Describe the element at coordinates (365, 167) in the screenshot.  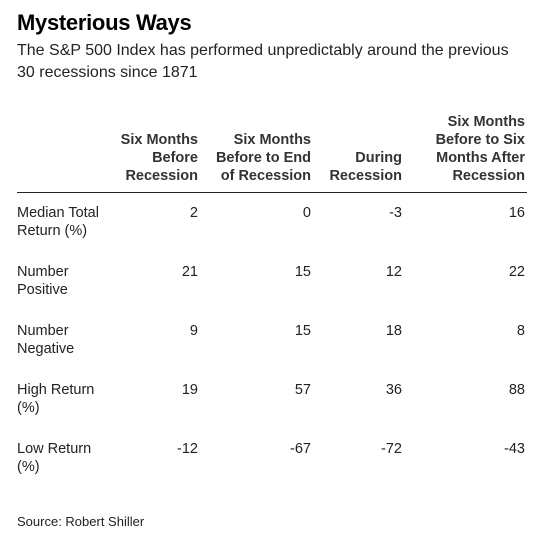
I see `column-header: During Recession` at that location.